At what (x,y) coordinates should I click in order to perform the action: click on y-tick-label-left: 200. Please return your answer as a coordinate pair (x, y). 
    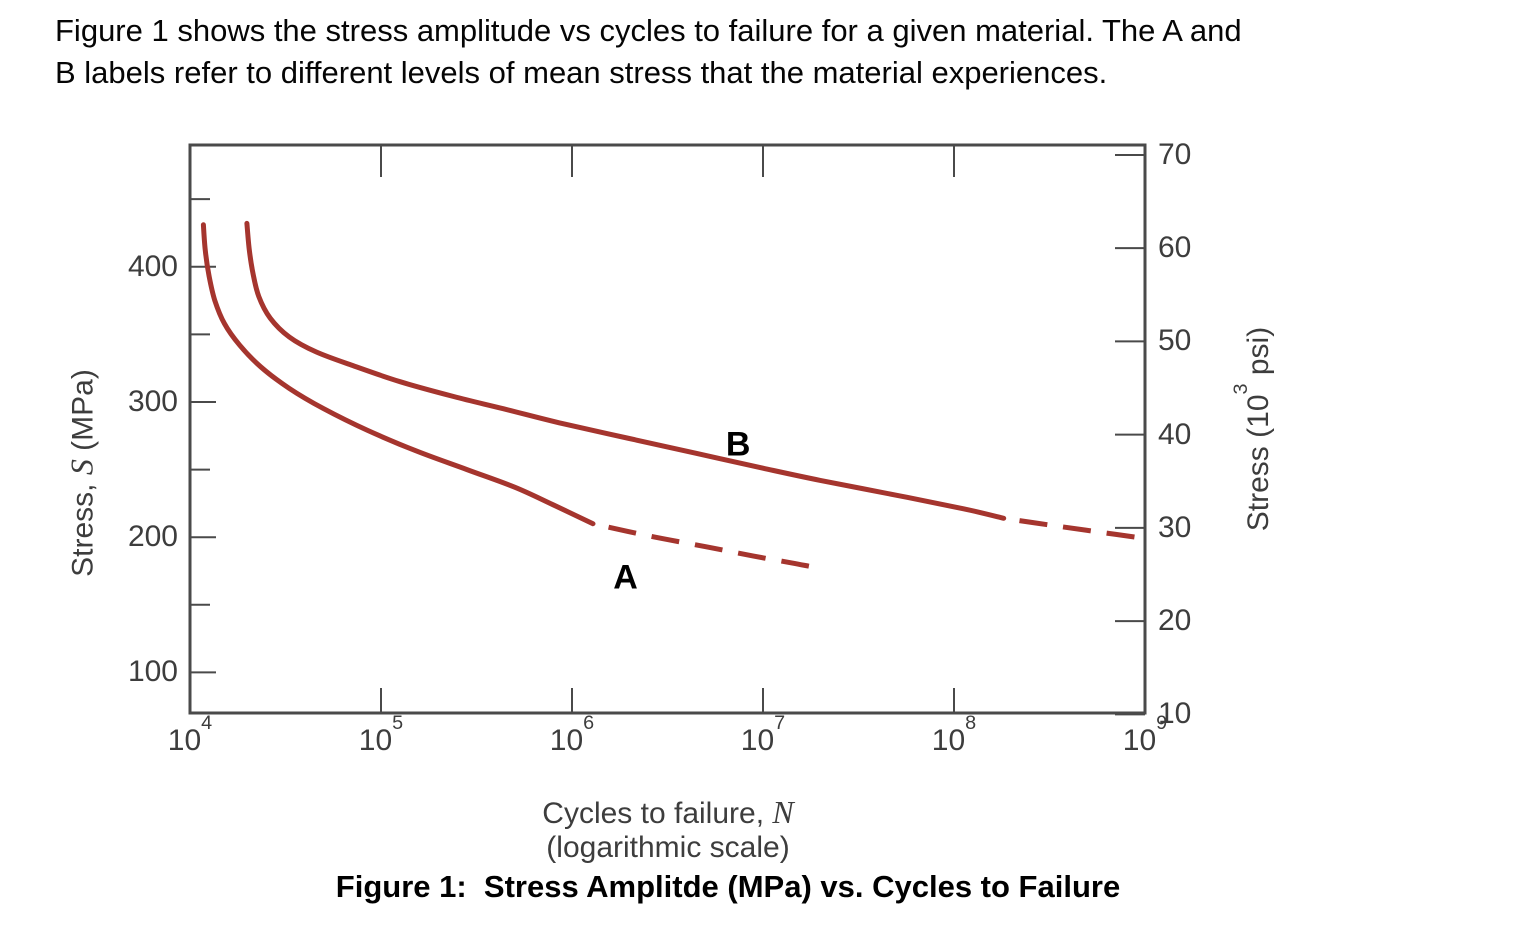
    Looking at the image, I should click on (152, 537).